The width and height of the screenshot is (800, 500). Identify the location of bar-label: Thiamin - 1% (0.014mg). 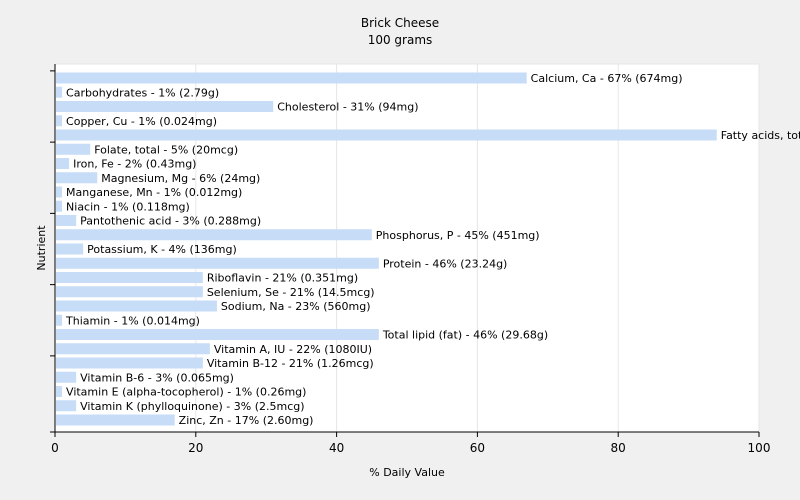
(132, 320).